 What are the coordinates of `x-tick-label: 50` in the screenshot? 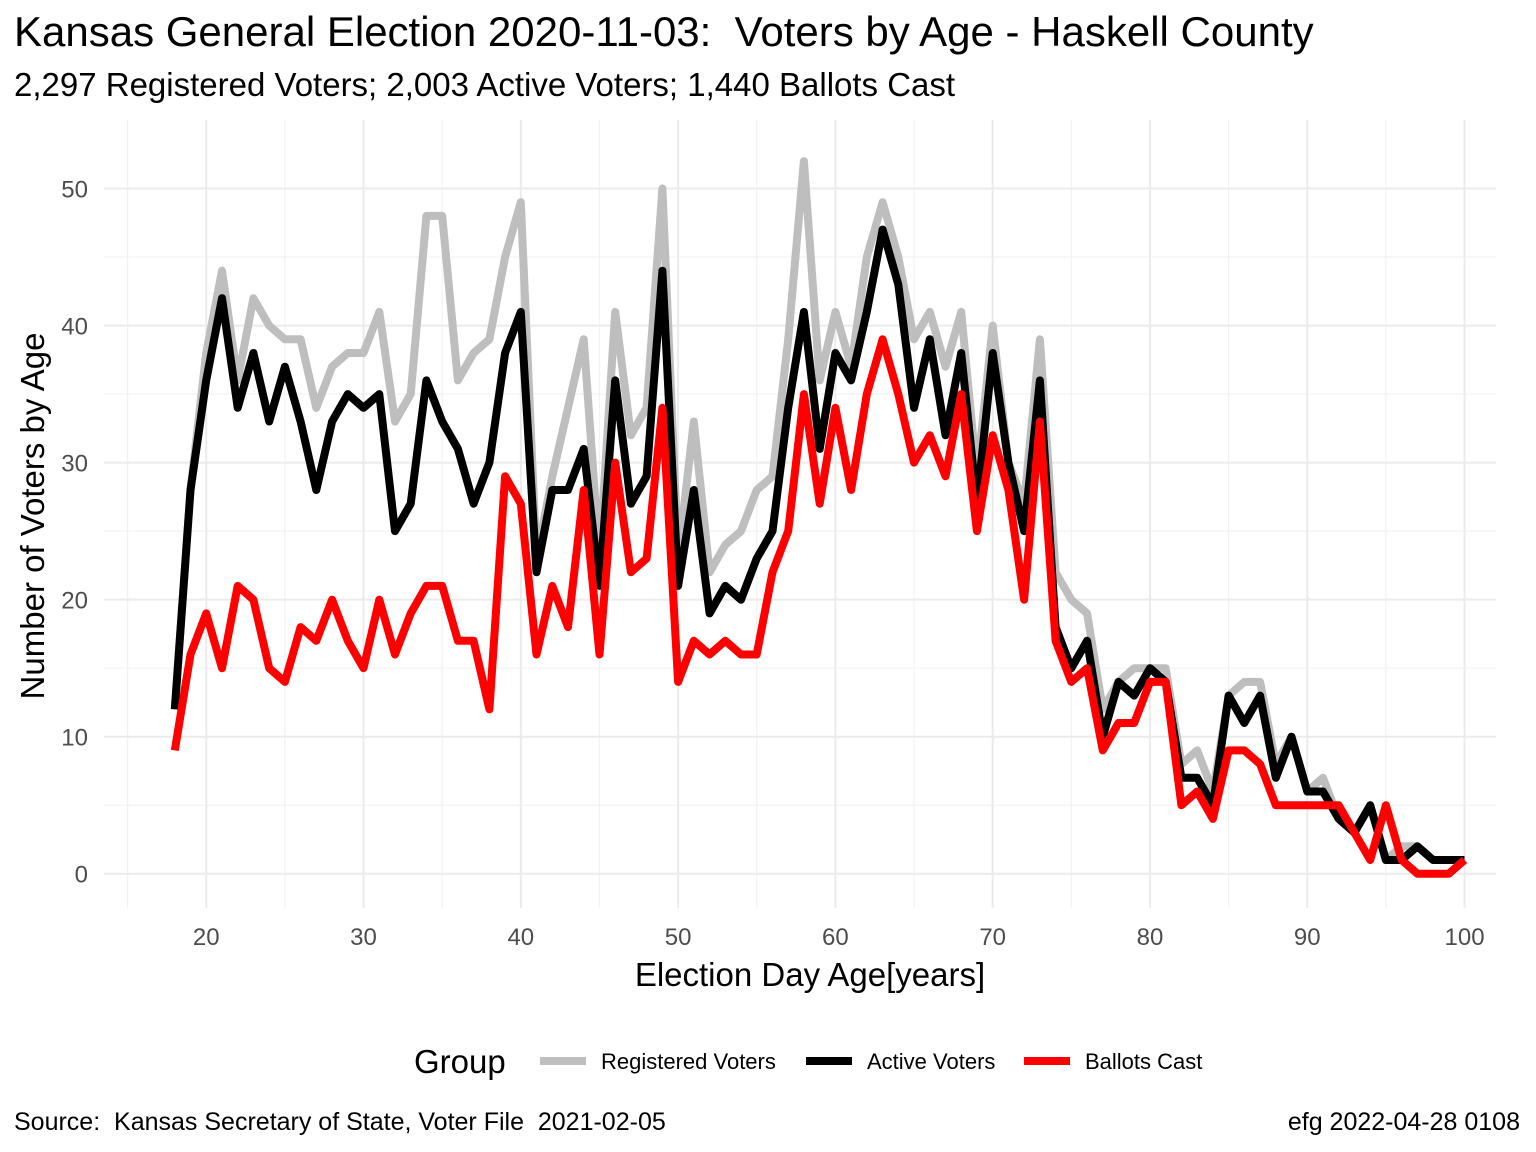 It's located at (678, 937).